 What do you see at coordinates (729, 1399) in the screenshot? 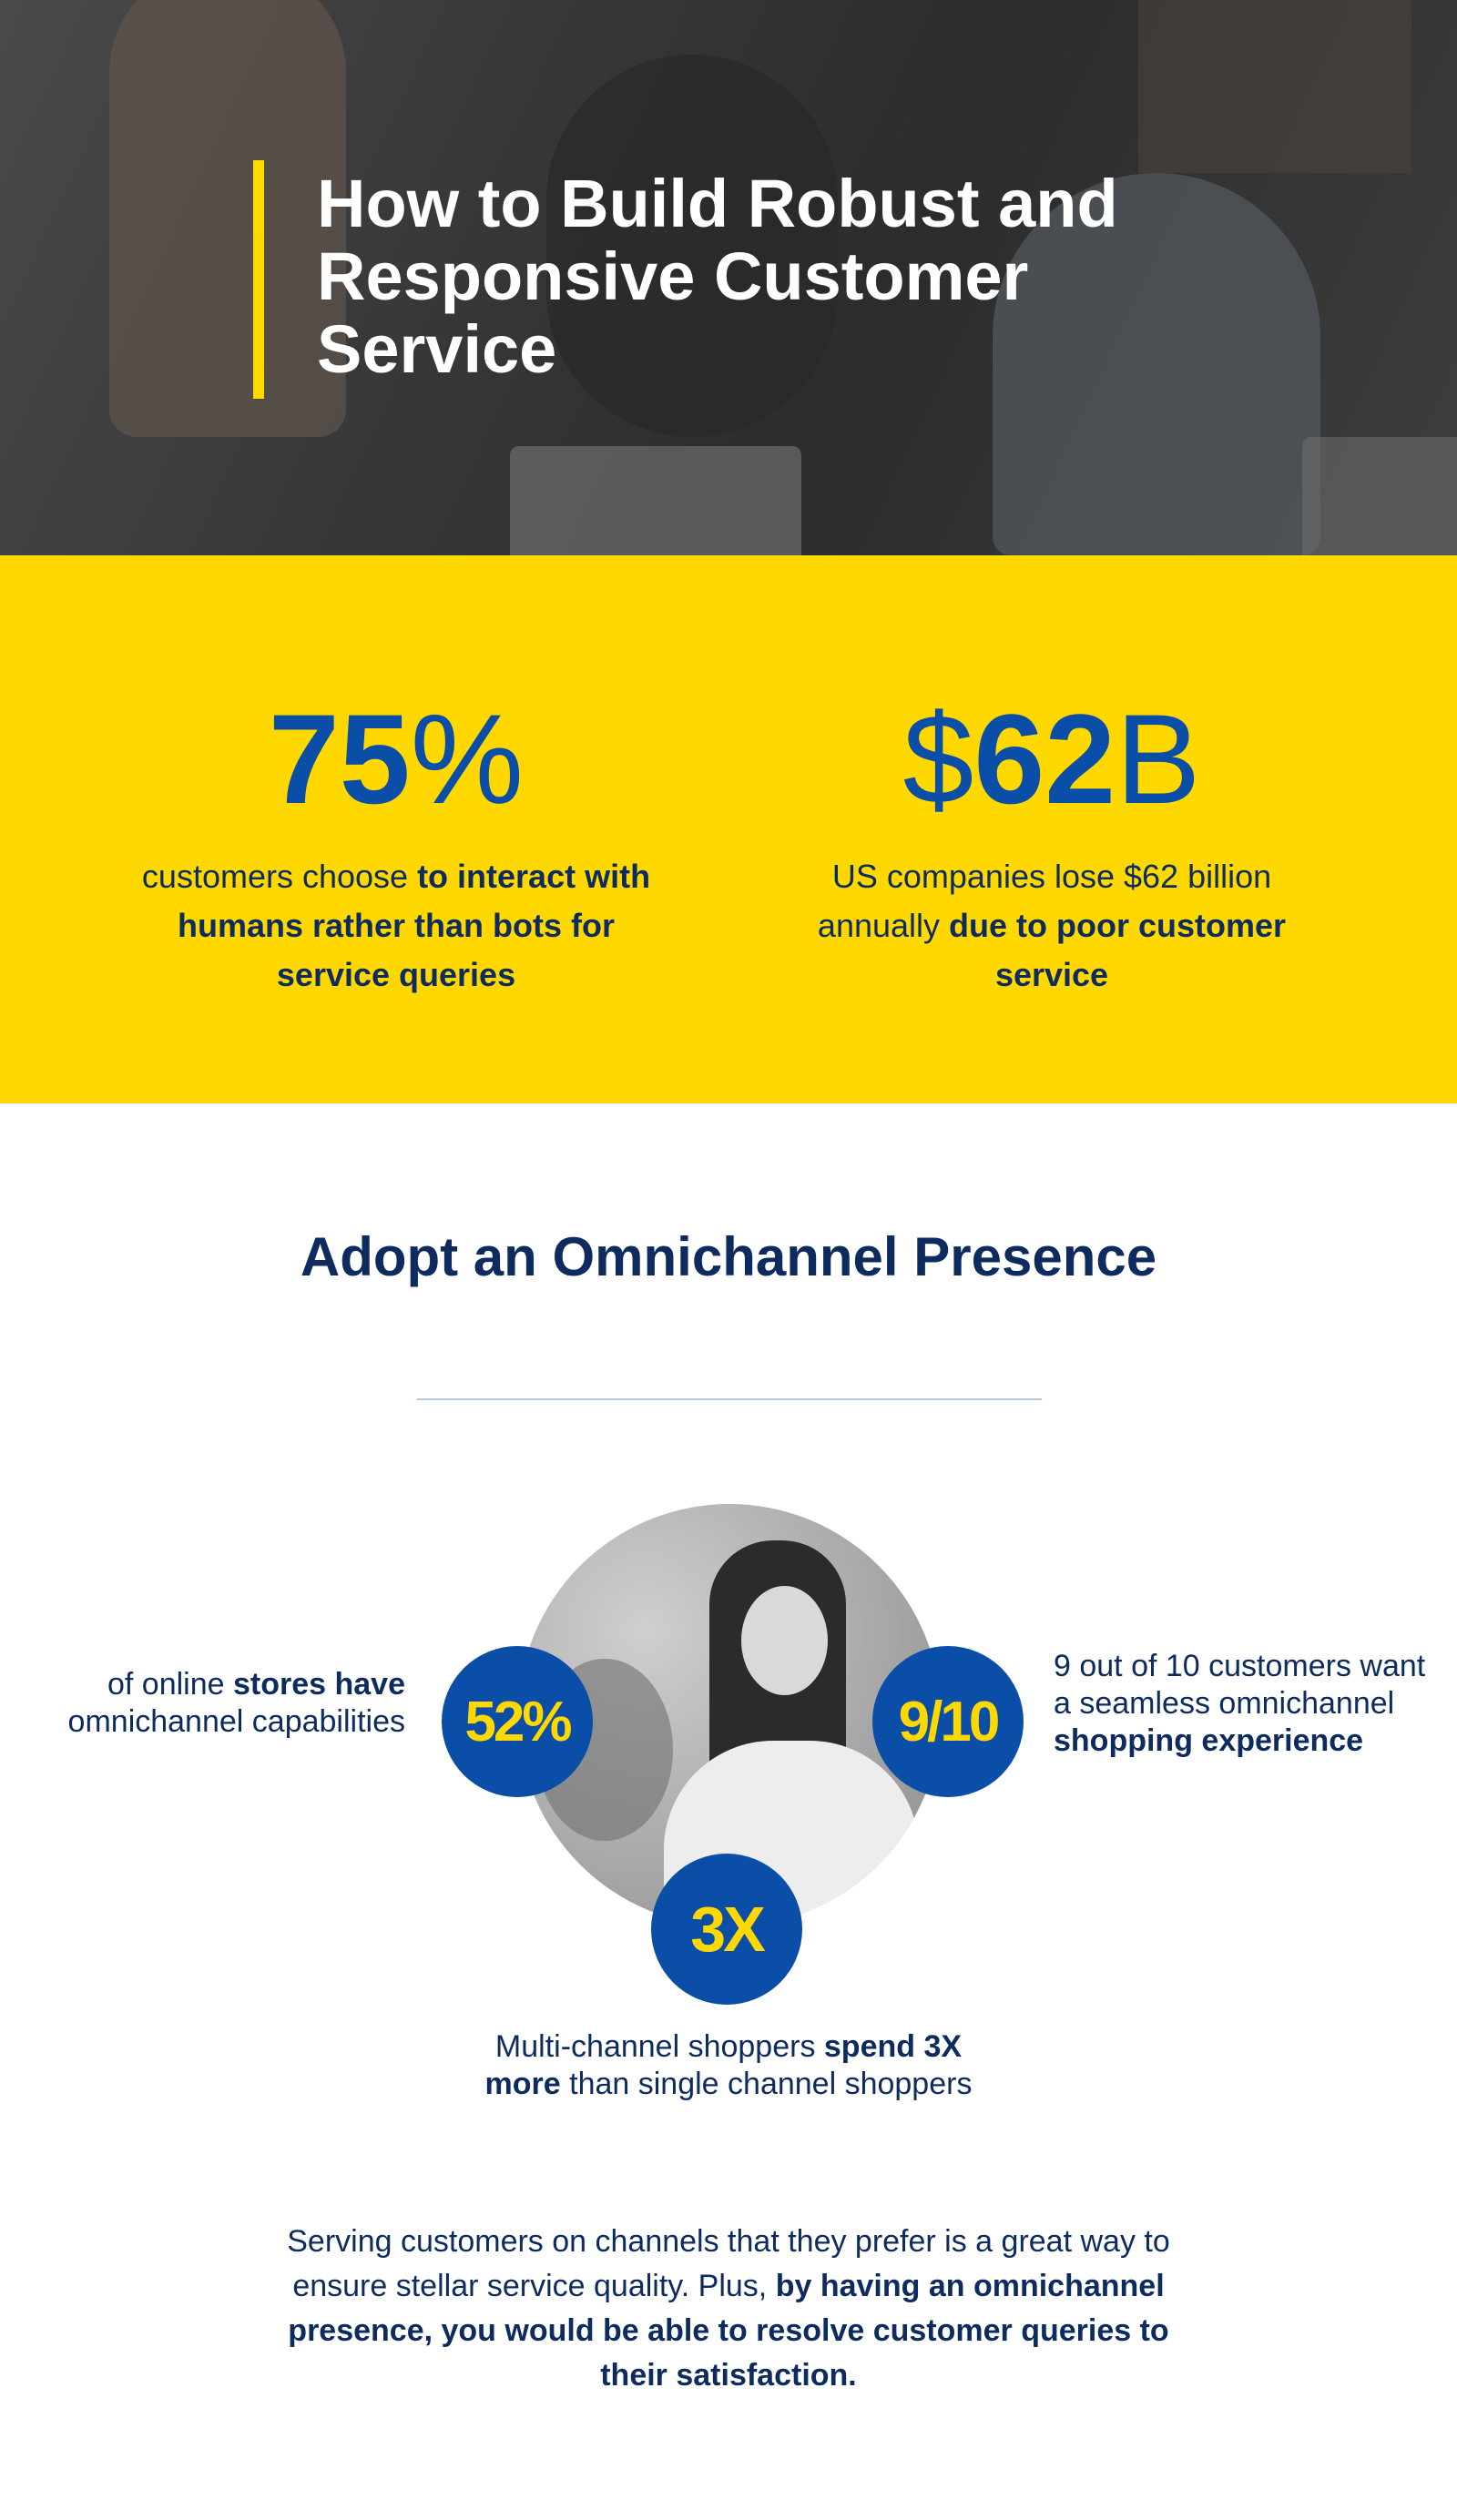
I see `section-divider` at bounding box center [729, 1399].